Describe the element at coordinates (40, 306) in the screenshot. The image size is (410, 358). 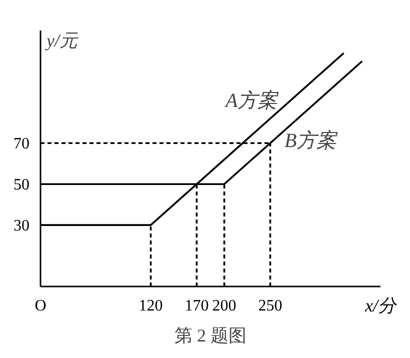
I see `x-tick-label: O` at that location.